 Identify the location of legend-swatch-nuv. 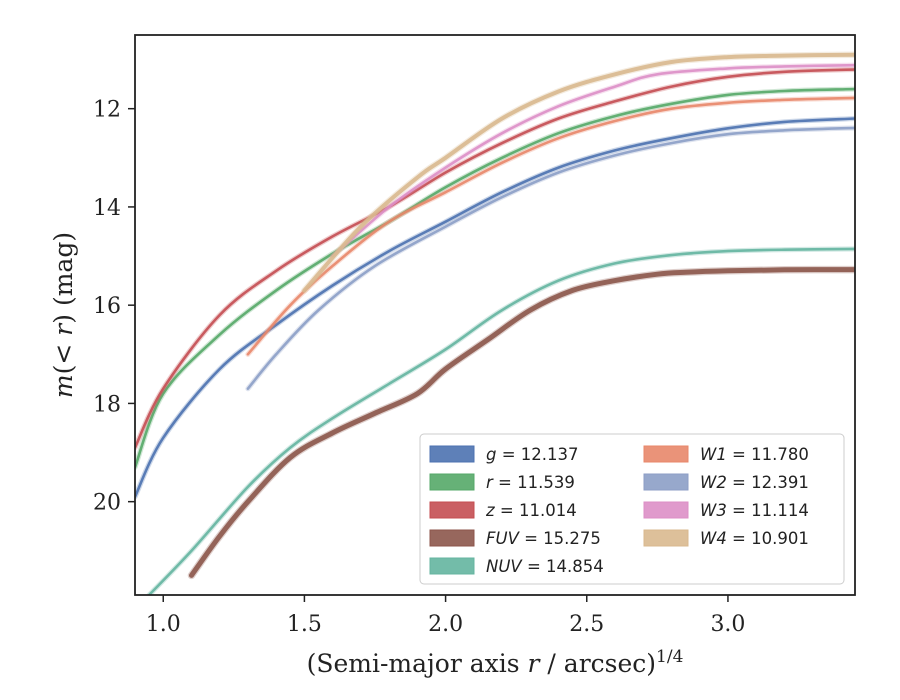
(452, 566).